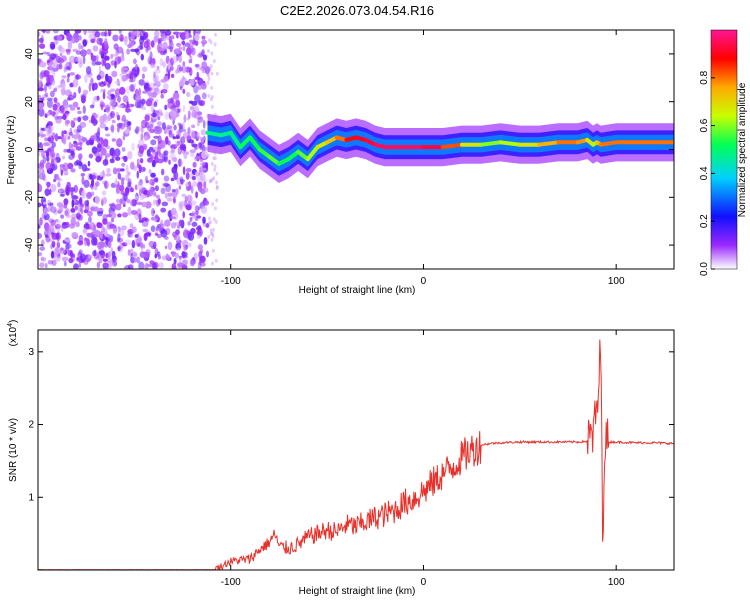  What do you see at coordinates (704, 173) in the screenshot?
I see `colorbar-tick-label: 0.4` at bounding box center [704, 173].